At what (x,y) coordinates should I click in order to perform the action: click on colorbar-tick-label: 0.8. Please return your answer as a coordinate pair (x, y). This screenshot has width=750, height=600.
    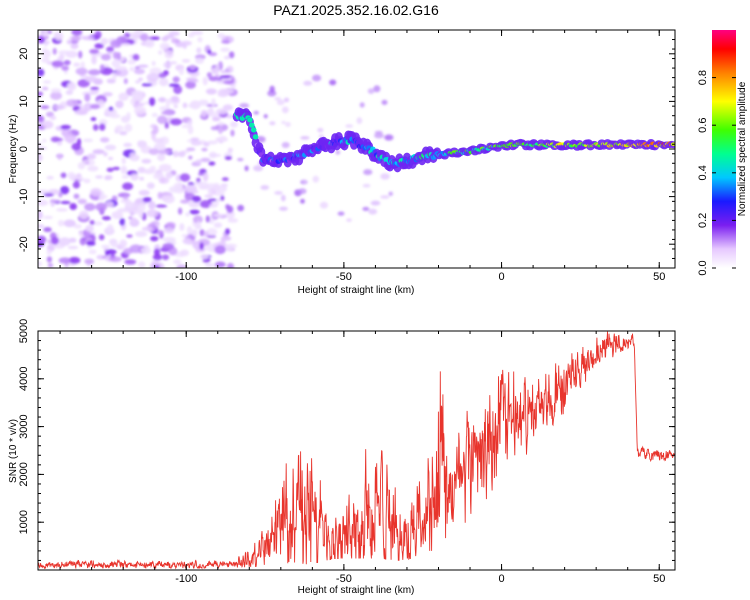
    Looking at the image, I should click on (703, 77).